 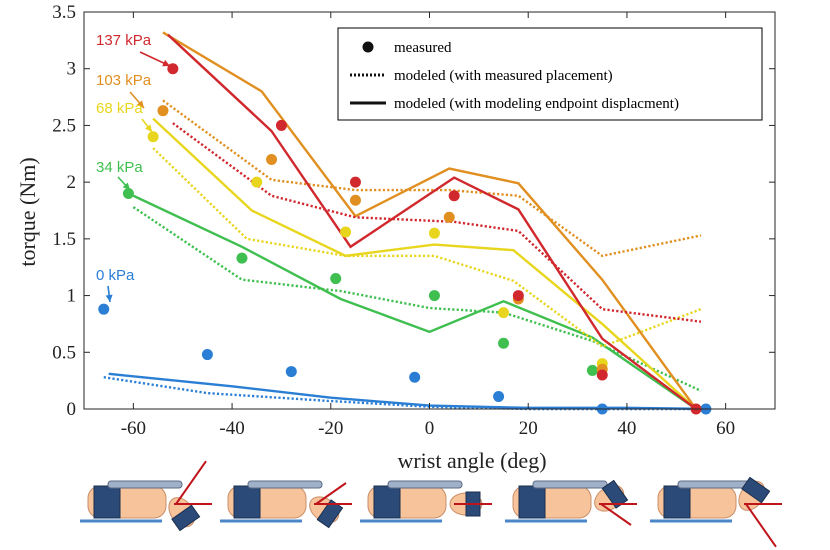 What do you see at coordinates (140, 104) in the screenshot?
I see `series-arrowhead-103-kpa` at bounding box center [140, 104].